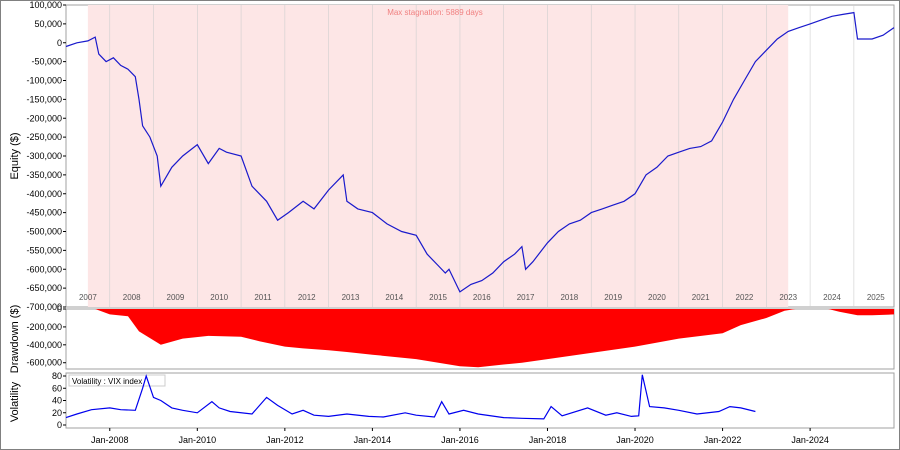 The height and width of the screenshot is (450, 900). I want to click on y-tick-label: -300,000, so click(44, 156).